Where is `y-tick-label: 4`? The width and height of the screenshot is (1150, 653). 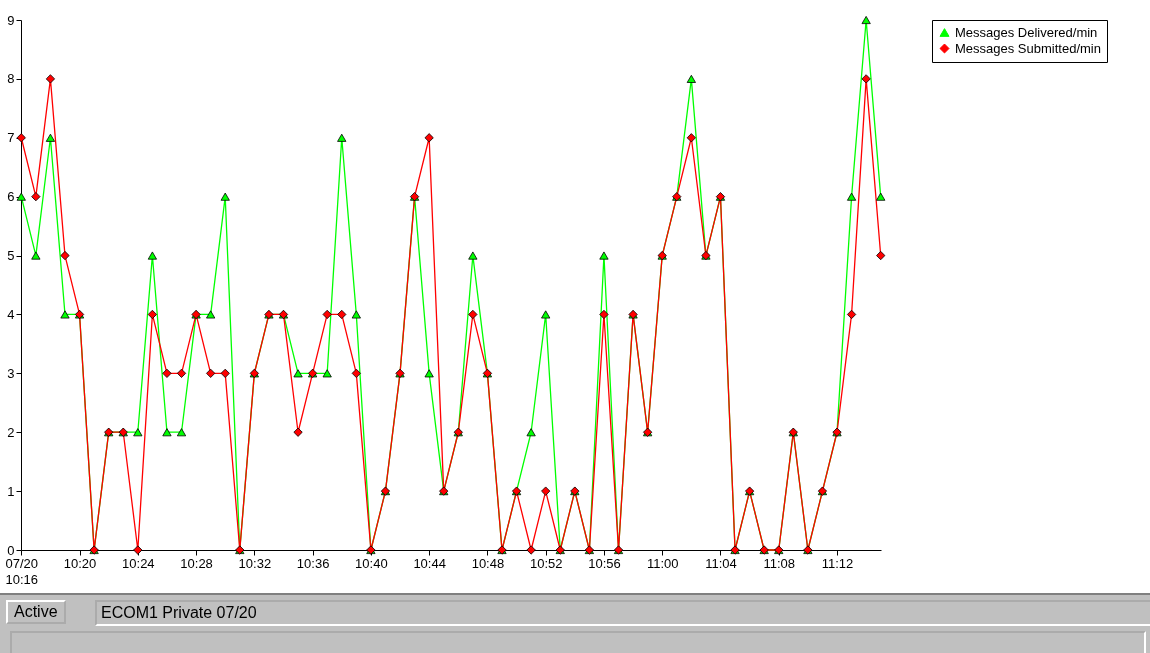
y-tick-label: 4 is located at coordinates (11, 314).